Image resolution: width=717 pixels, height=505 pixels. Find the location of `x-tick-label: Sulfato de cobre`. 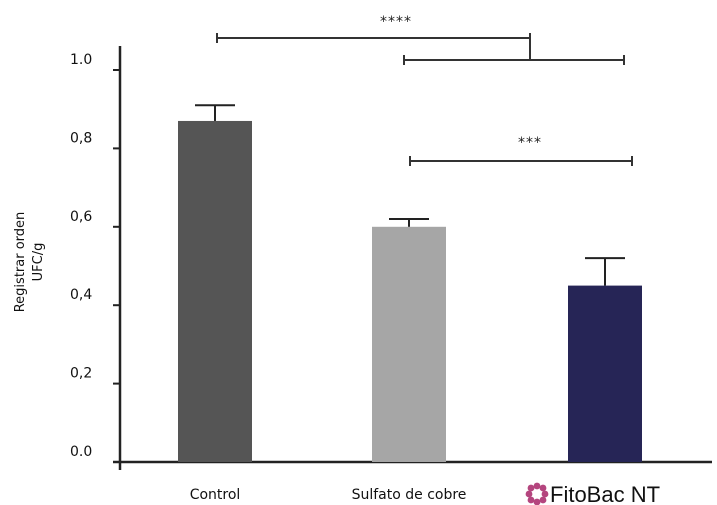

x-tick-label: Sulfato de cobre is located at coordinates (409, 495).